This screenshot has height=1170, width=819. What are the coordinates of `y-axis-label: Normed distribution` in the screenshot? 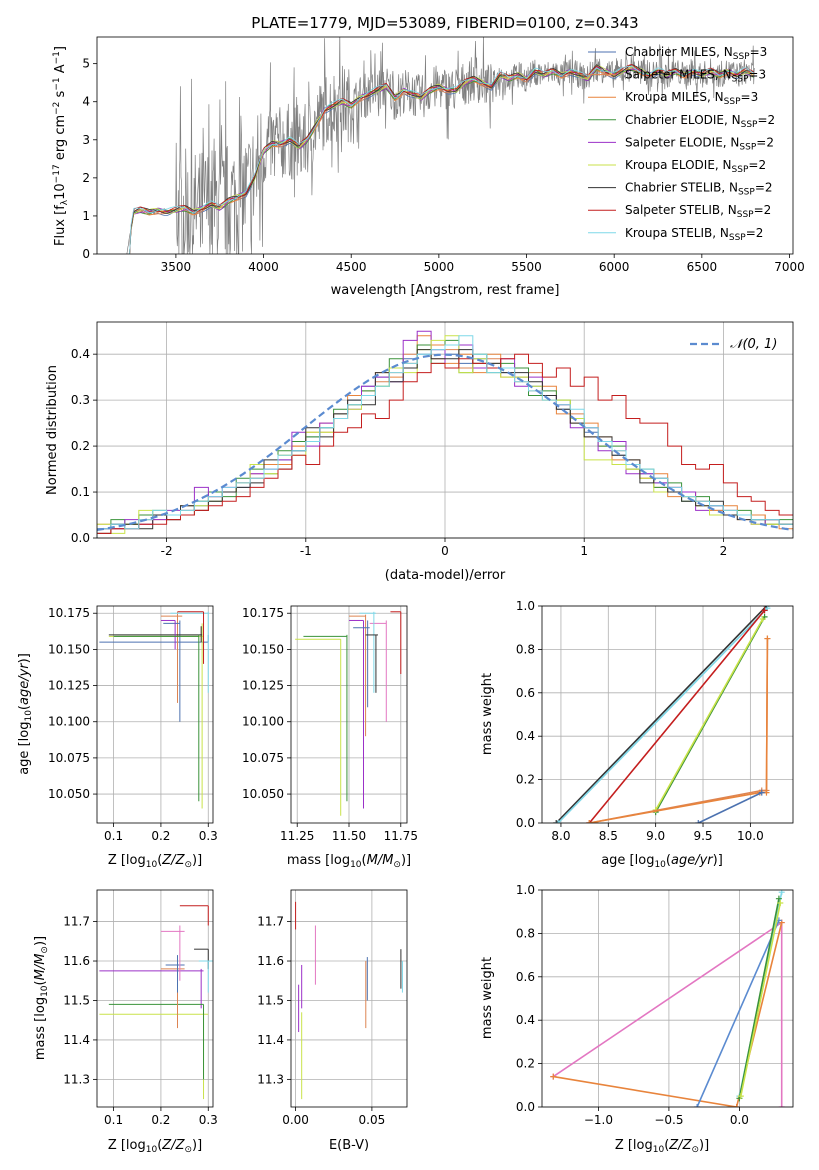 It's located at (52, 430).